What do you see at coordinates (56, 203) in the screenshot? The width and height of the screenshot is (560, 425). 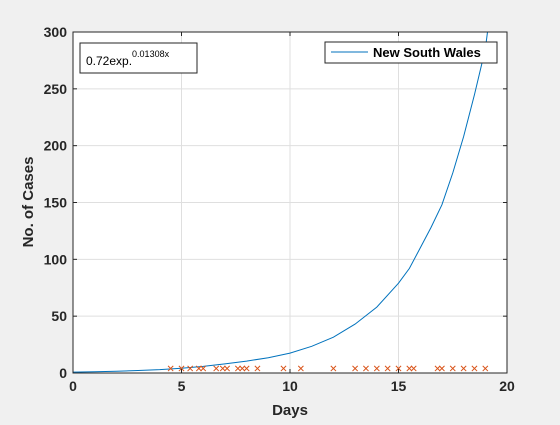 I see `y-tick-label: 150` at bounding box center [56, 203].